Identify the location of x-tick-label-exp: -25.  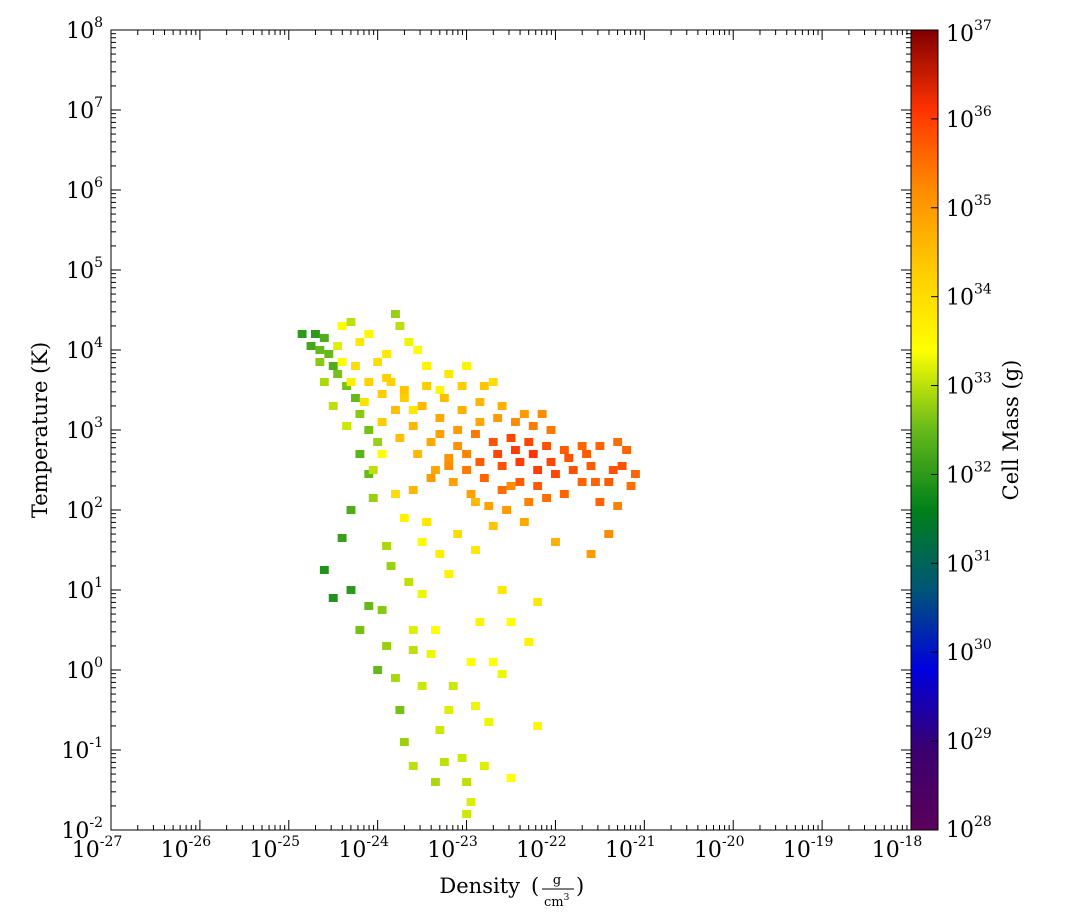
(289, 842).